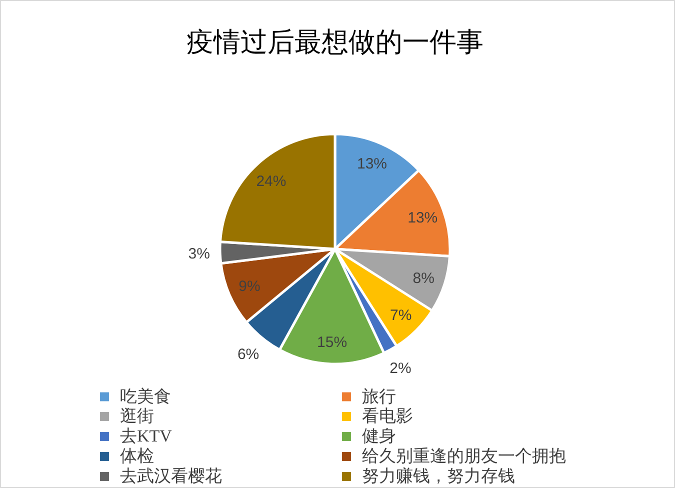 The height and width of the screenshot is (488, 675). I want to click on data-label: 15%, so click(332, 343).